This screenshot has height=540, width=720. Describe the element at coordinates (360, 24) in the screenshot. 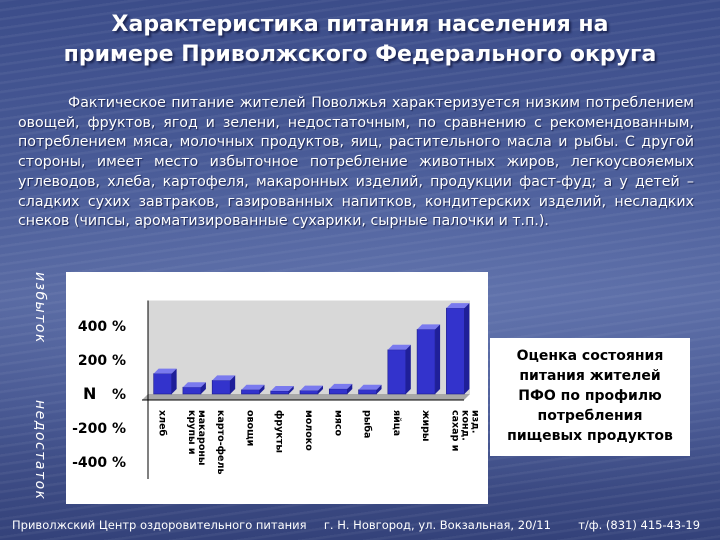

I see `title-line-1: Характеристика питания населения на` at that location.